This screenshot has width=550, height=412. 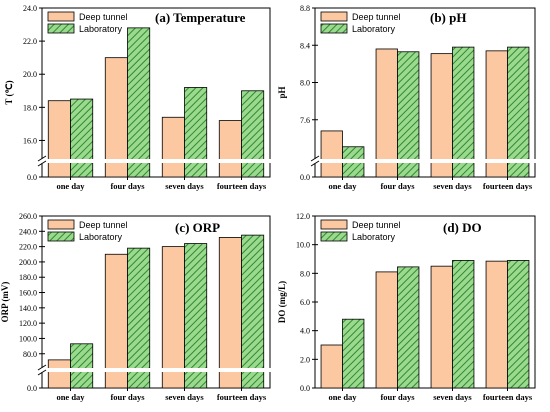 I want to click on y-tick-label: 160.0, so click(x=28, y=293).